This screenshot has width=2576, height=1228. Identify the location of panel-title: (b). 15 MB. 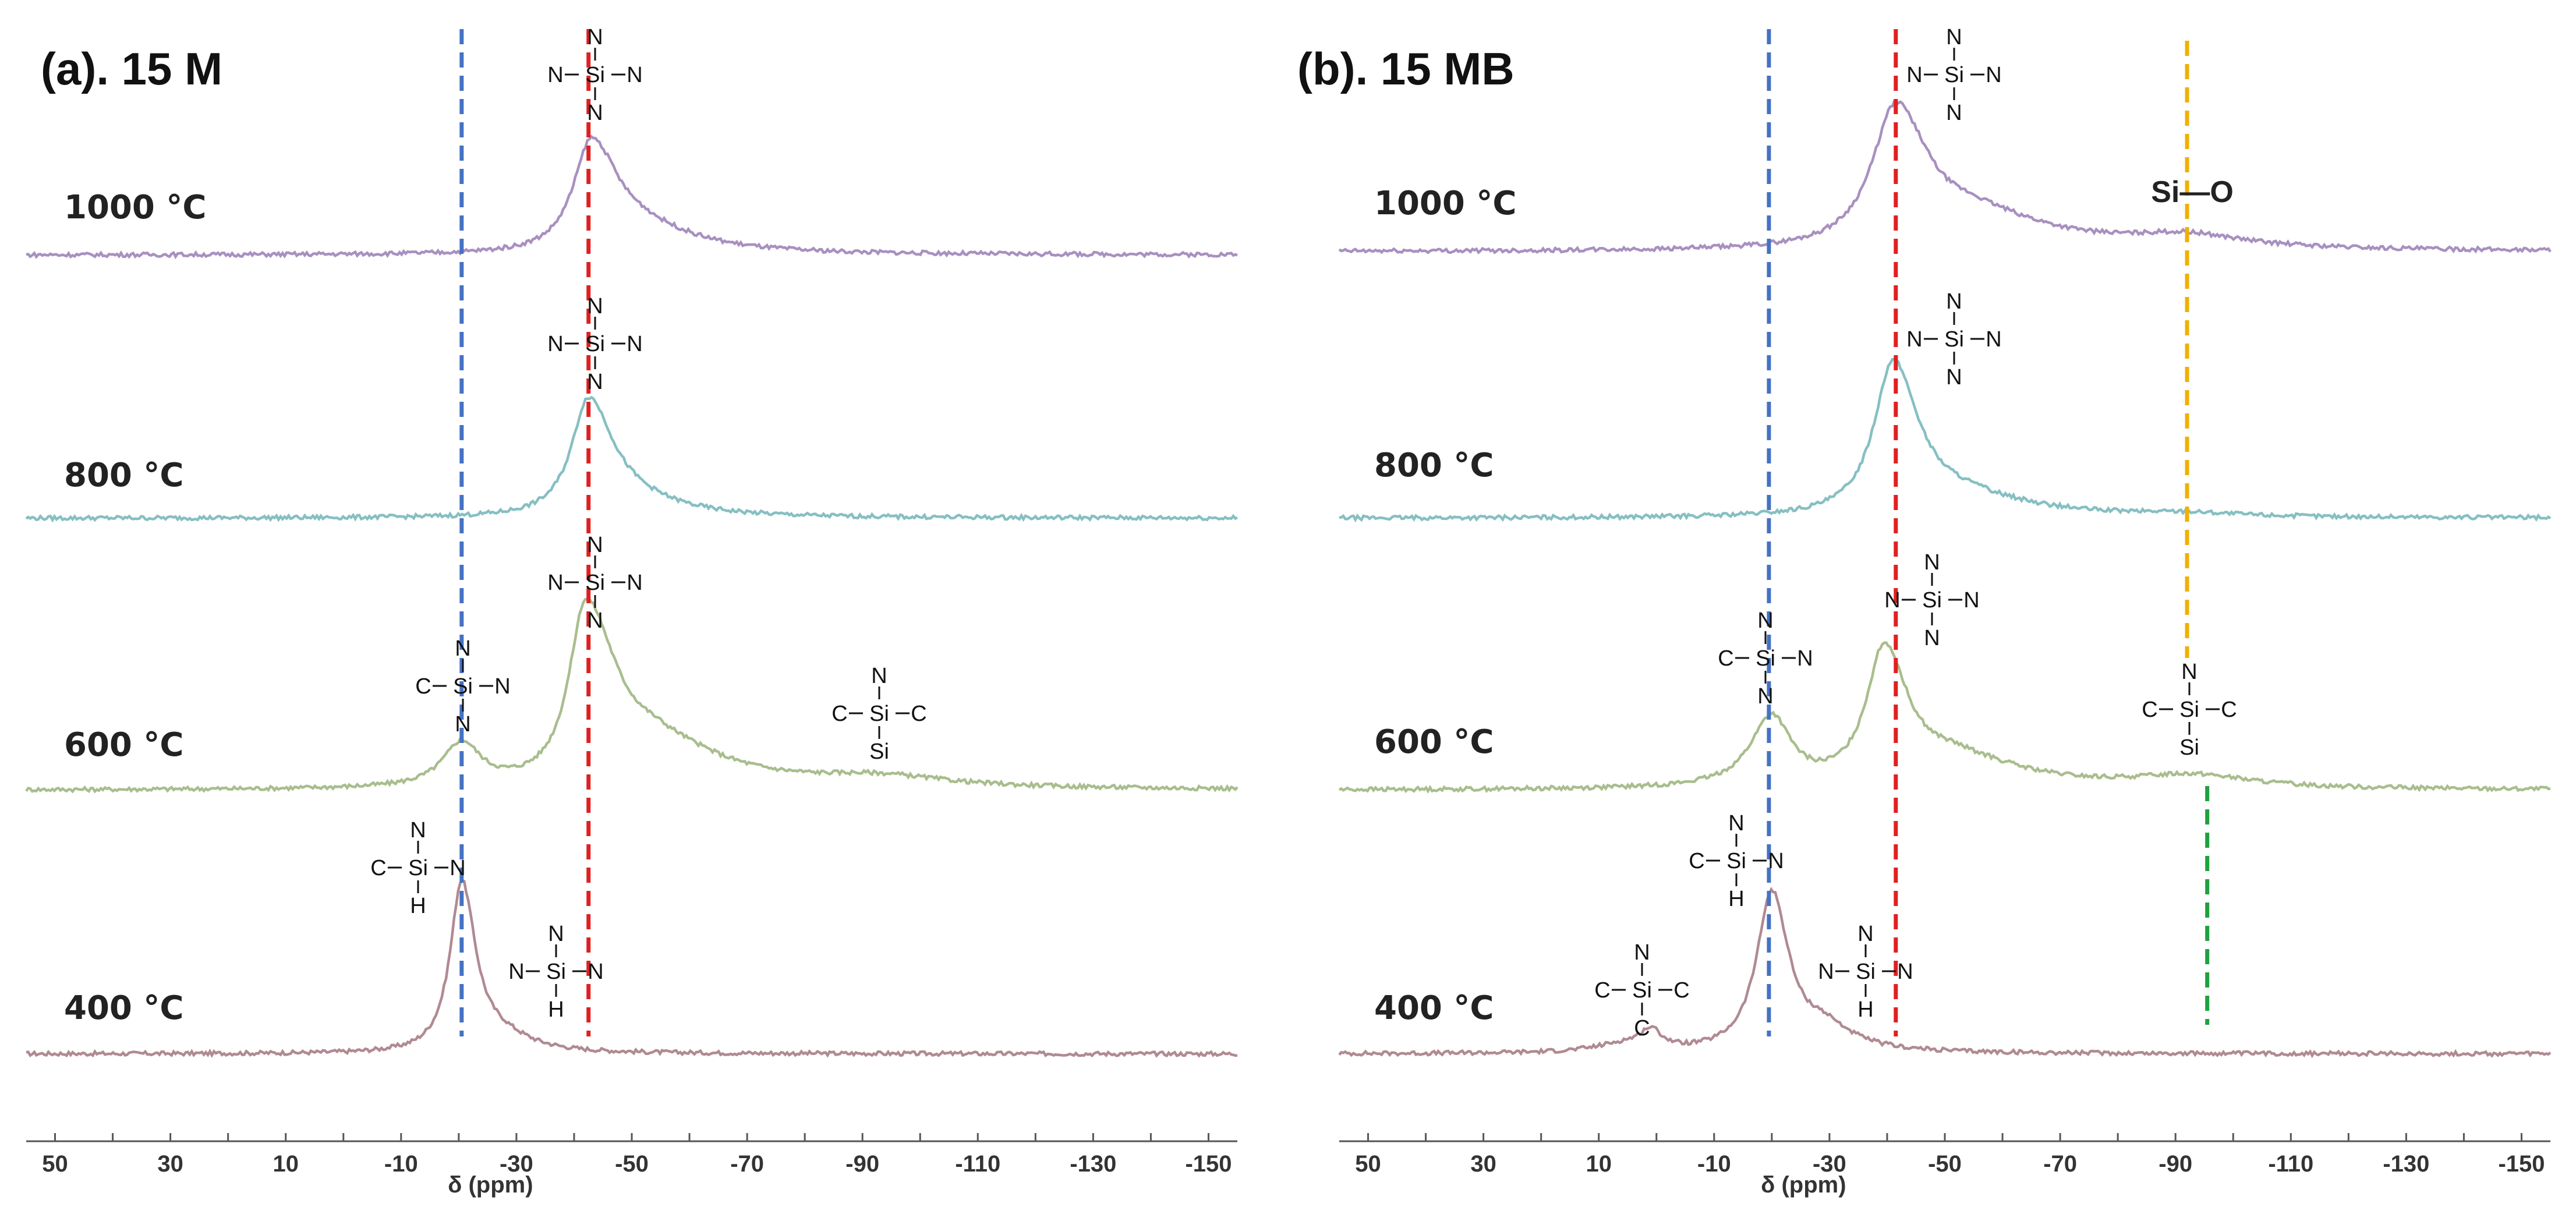
(1406, 68).